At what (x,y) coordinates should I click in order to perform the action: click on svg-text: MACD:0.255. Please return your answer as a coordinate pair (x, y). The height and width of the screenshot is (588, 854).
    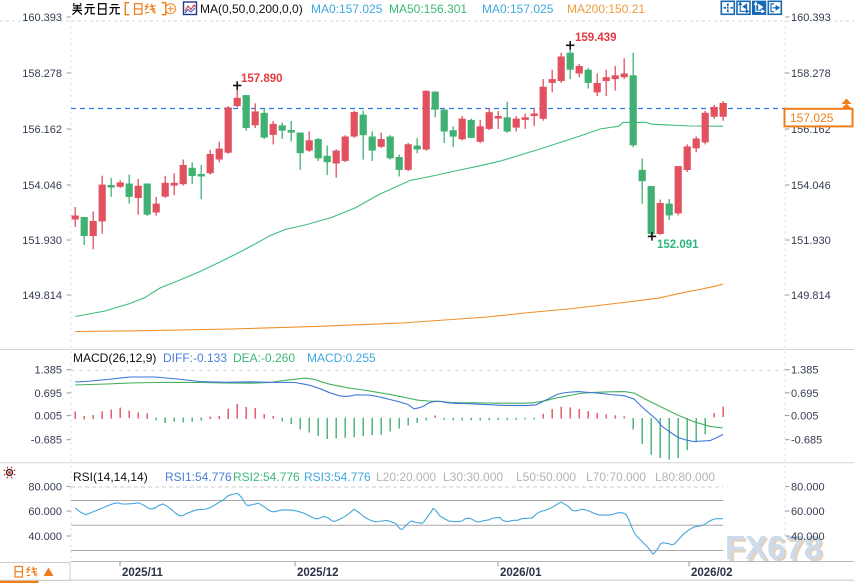
    Looking at the image, I should click on (341, 358).